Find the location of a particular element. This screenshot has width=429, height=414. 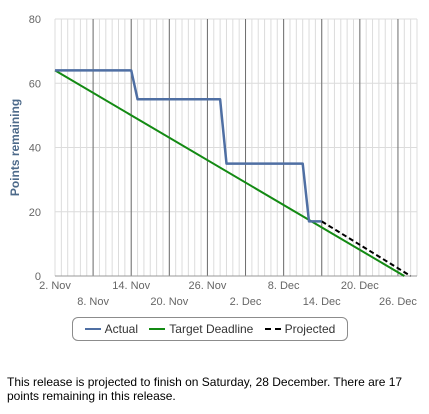

x-tick-label: 20. Dec is located at coordinates (360, 286).